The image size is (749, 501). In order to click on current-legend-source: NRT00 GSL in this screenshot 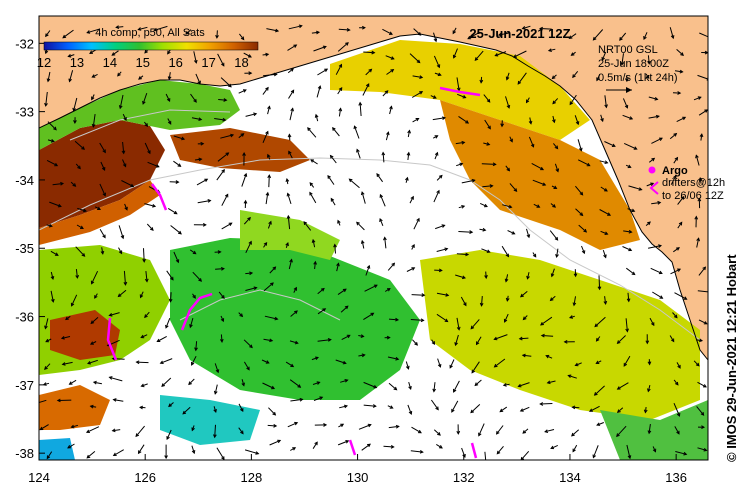, I will do `click(628, 50)`.